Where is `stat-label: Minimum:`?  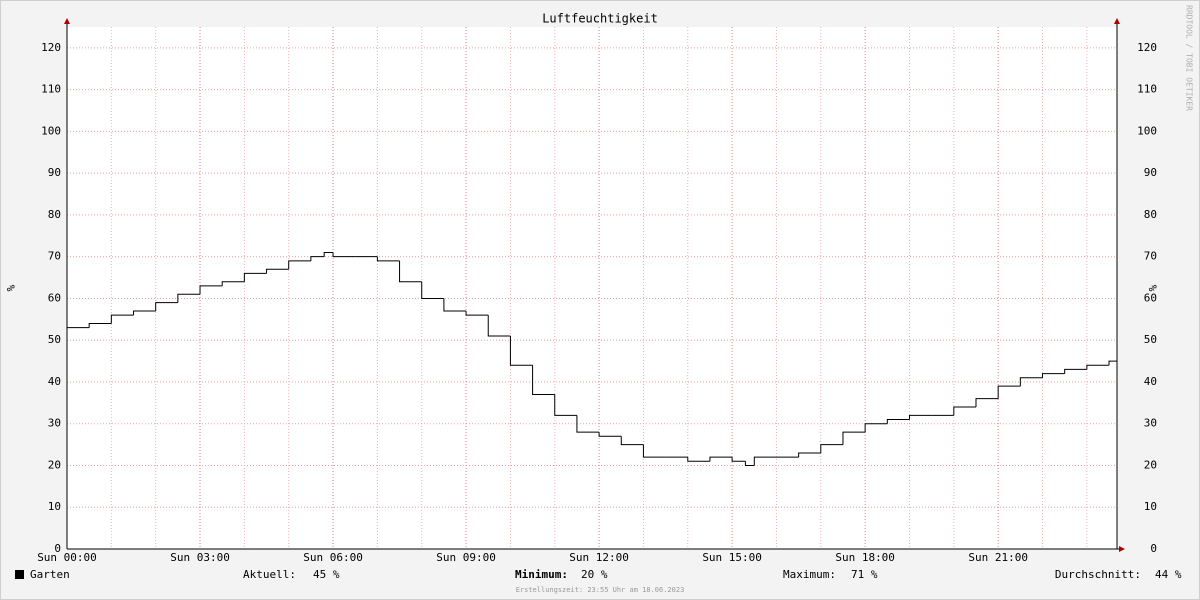 stat-label: Minimum: is located at coordinates (541, 574).